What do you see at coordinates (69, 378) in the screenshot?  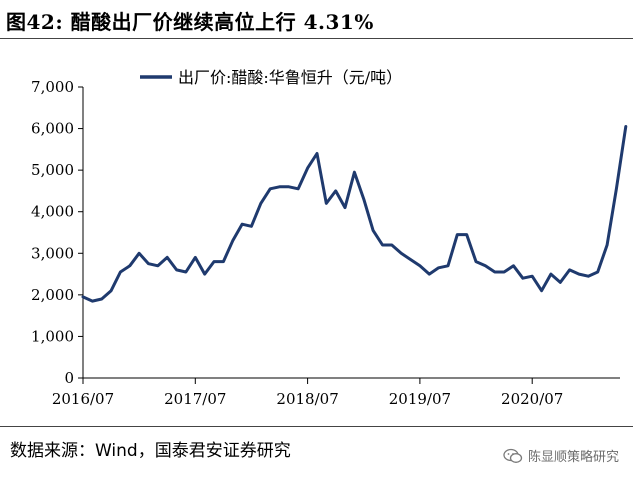 I see `y-tick-label: 0` at bounding box center [69, 378].